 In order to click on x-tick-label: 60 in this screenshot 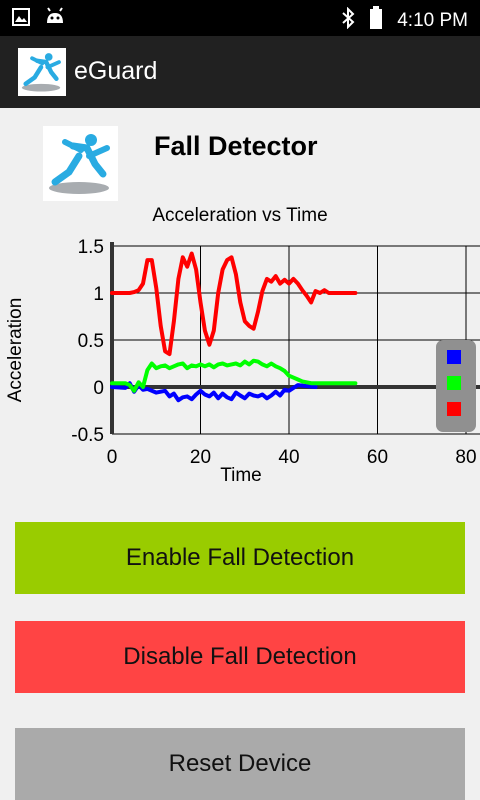, I will do `click(377, 457)`.